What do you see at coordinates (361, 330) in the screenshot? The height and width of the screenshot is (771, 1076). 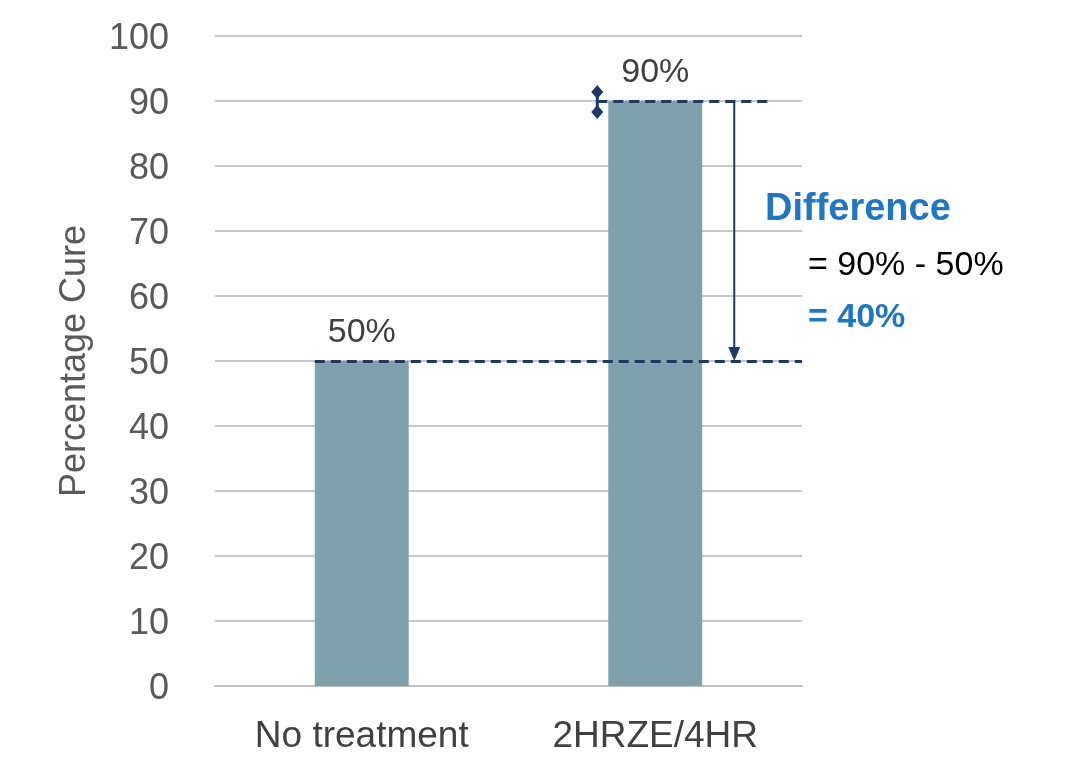 I see `data-label: 50%` at bounding box center [361, 330].